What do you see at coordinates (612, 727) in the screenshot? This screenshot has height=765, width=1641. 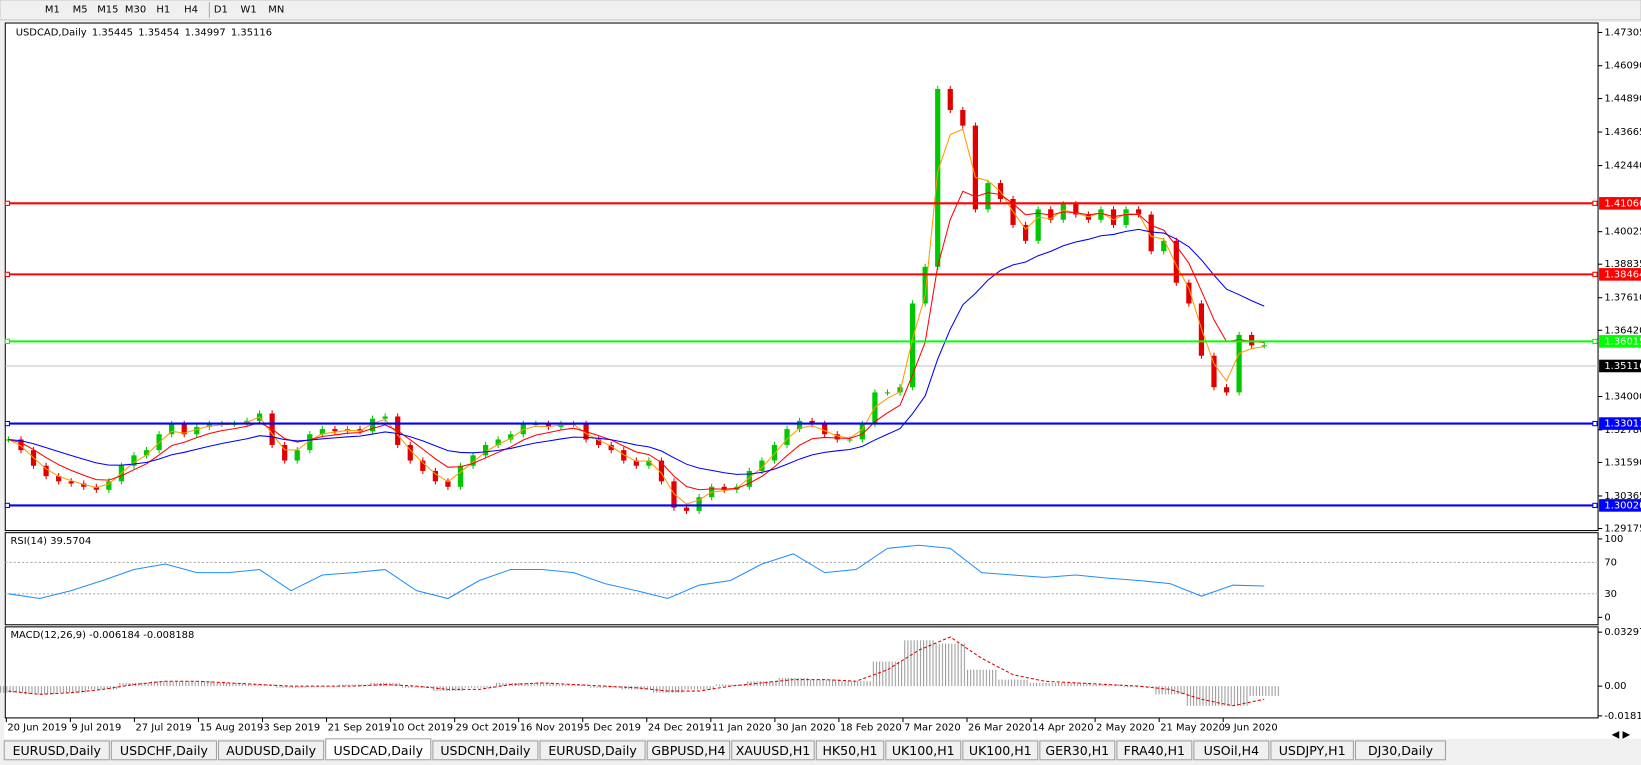 I see `date-label: 5 Dec 2019` at bounding box center [612, 727].